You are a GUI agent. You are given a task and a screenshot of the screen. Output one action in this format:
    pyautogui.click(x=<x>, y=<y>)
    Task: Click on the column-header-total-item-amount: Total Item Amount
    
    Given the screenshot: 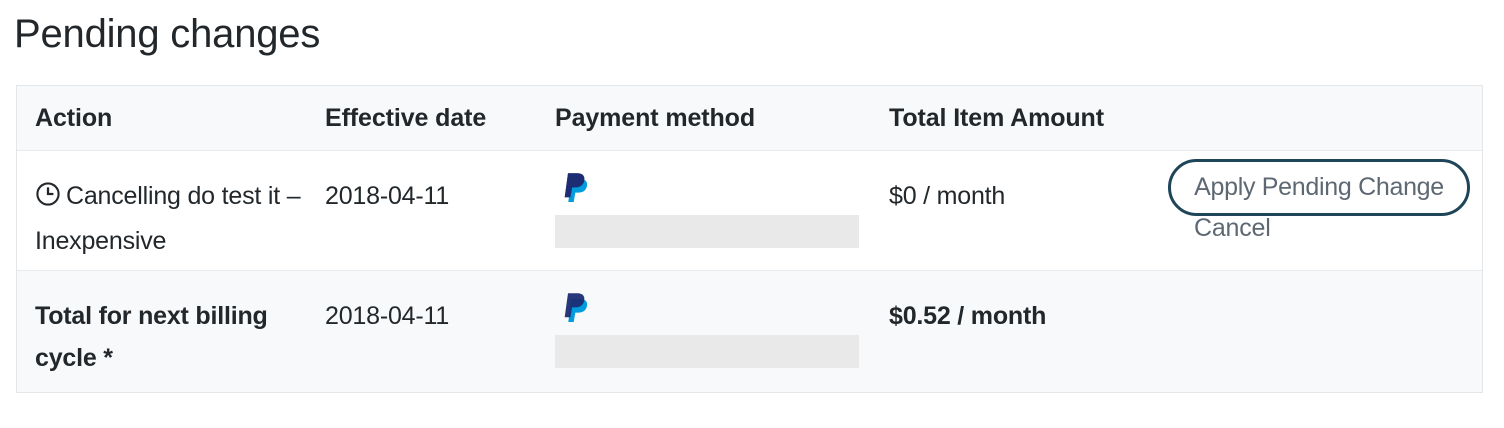 What is the action you would take?
    pyautogui.click(x=996, y=117)
    